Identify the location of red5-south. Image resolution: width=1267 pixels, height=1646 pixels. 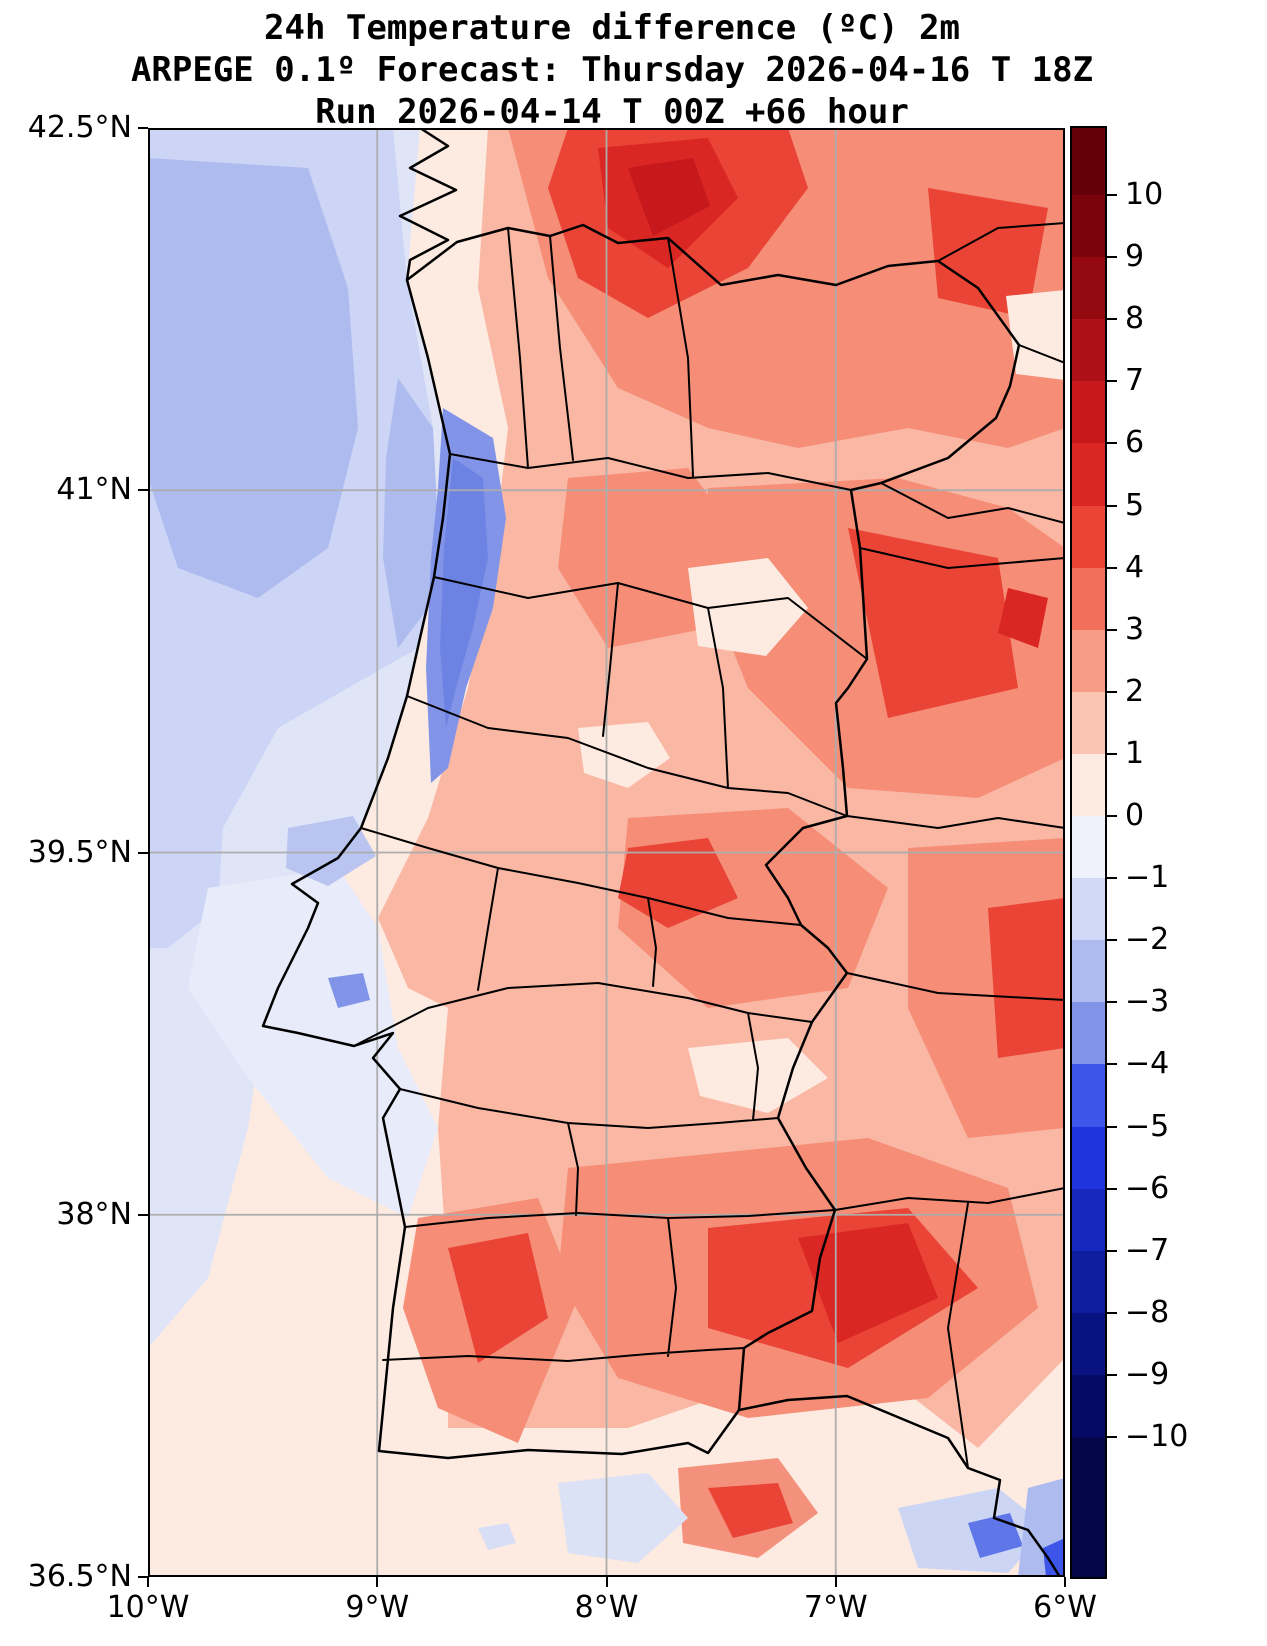
(868, 1283).